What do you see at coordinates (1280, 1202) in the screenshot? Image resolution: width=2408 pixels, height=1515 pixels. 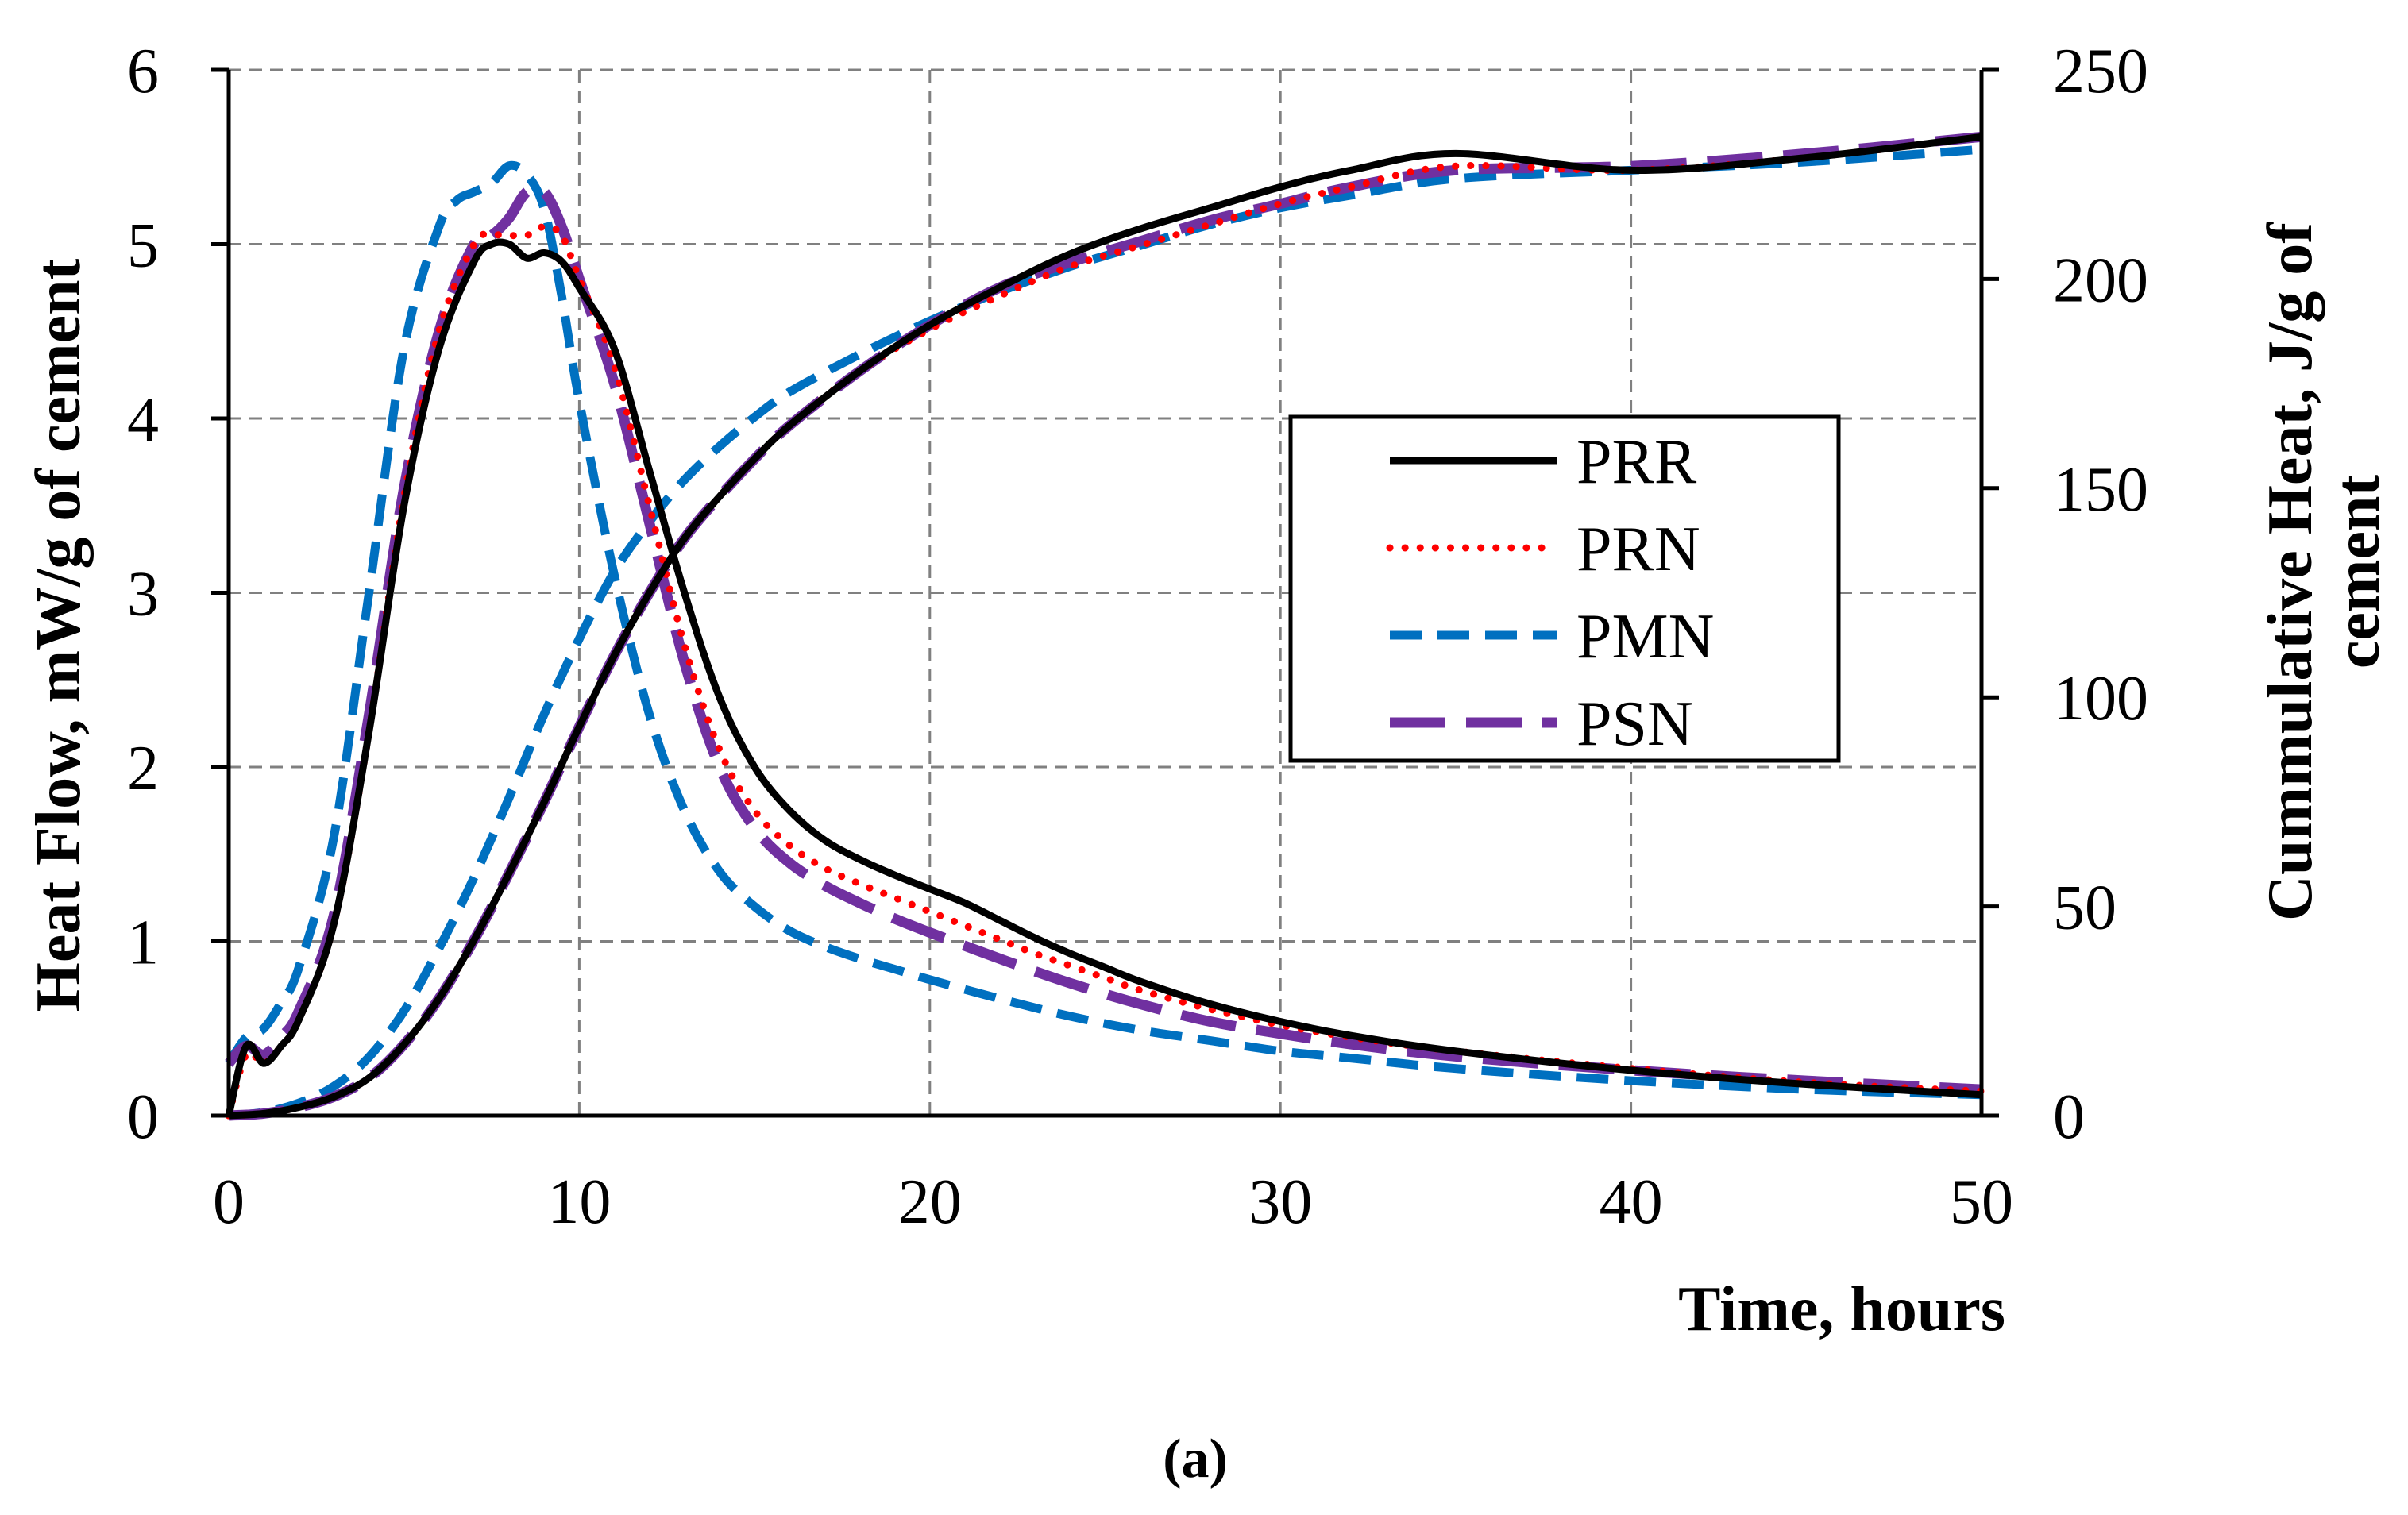 I see `x-tick-label: 30` at bounding box center [1280, 1202].